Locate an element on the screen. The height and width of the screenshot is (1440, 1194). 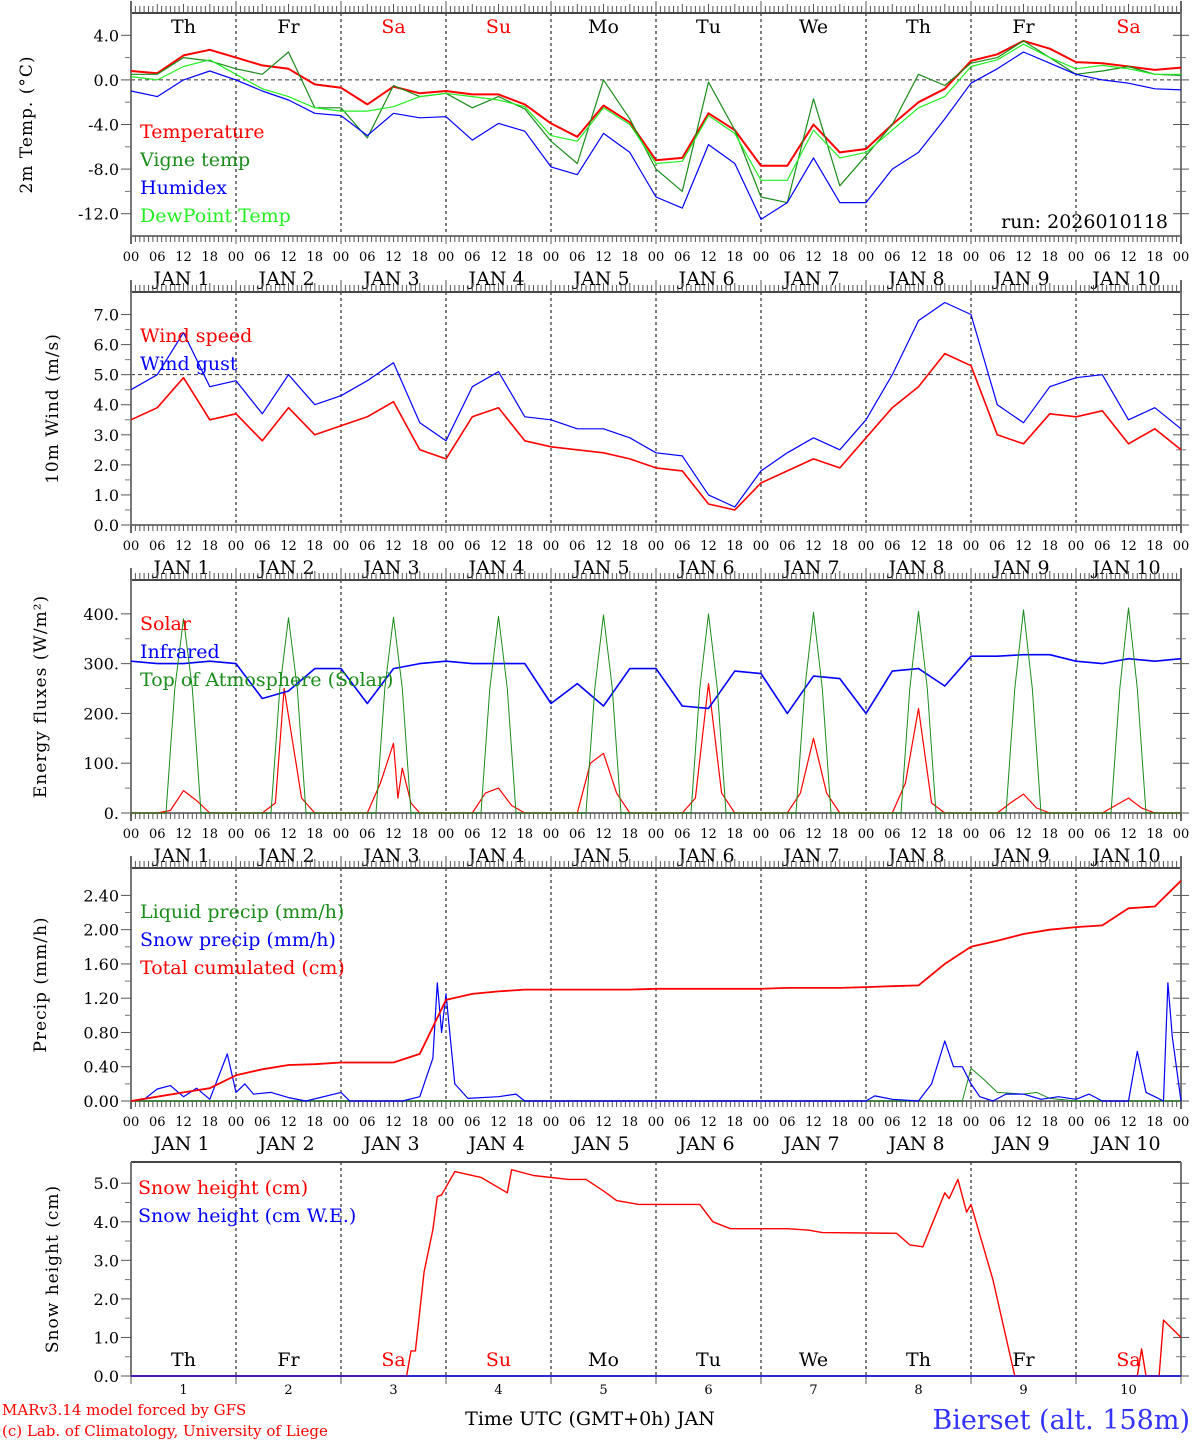
day-number: 2 is located at coordinates (288, 1390).